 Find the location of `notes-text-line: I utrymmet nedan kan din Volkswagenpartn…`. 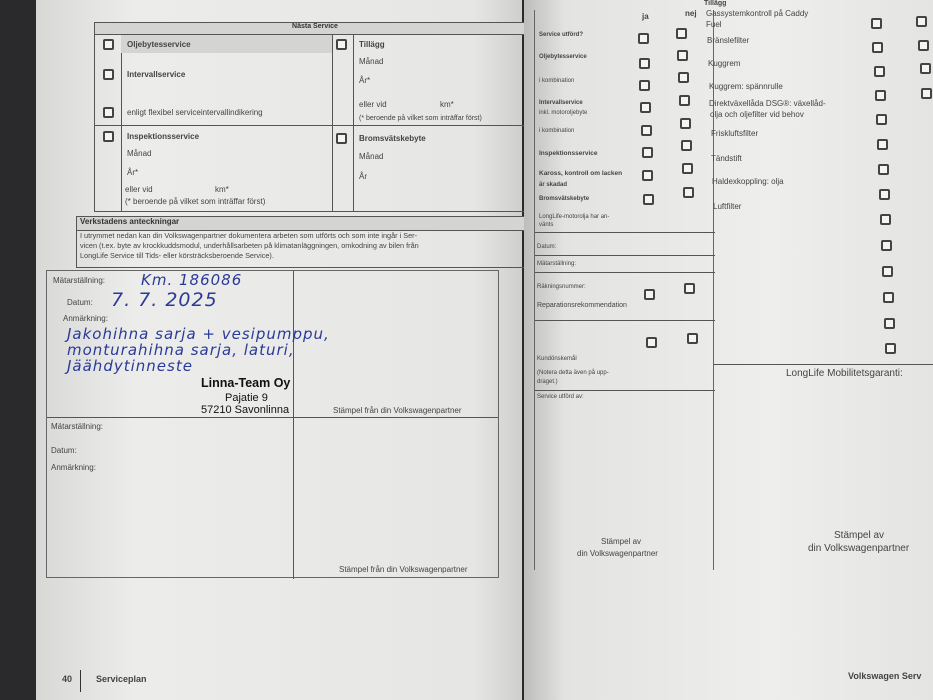

notes-text-line: I utrymmet nedan kan din Volkswagenpartn… is located at coordinates (249, 235).